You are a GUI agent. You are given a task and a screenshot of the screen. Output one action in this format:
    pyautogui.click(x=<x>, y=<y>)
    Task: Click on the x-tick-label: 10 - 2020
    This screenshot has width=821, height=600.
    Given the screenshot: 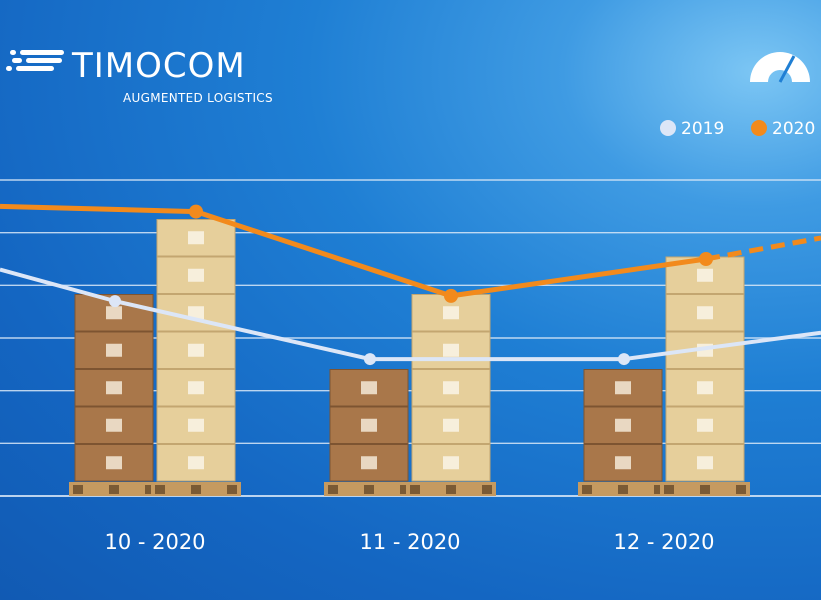 What is the action you would take?
    pyautogui.click(x=154, y=542)
    